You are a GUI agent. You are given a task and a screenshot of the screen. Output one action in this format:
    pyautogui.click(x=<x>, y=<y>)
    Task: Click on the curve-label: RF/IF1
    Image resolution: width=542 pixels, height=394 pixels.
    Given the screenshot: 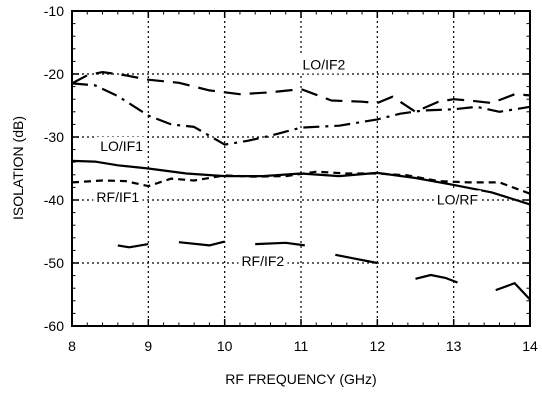 What is the action you would take?
    pyautogui.click(x=117, y=197)
    